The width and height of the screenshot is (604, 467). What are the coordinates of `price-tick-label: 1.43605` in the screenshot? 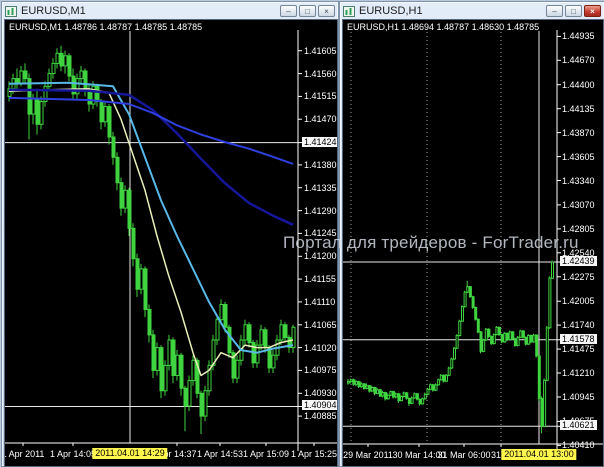 It's located at (578, 156).